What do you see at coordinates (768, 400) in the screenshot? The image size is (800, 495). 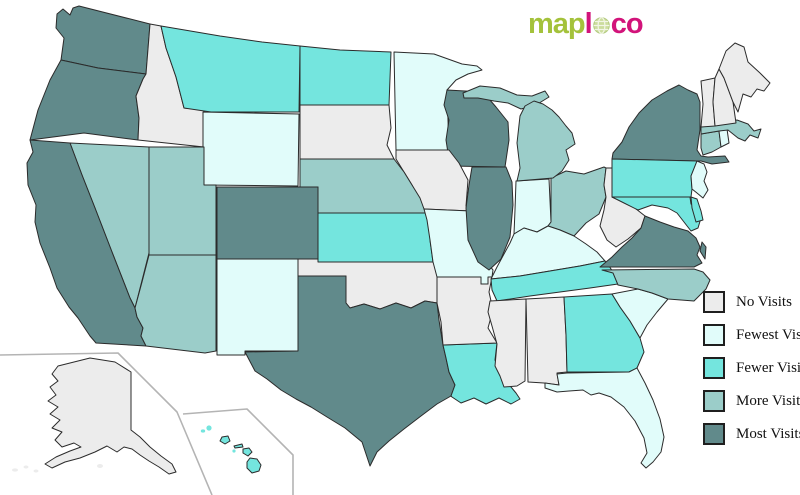 I see `legend-label: More Visits` at bounding box center [768, 400].